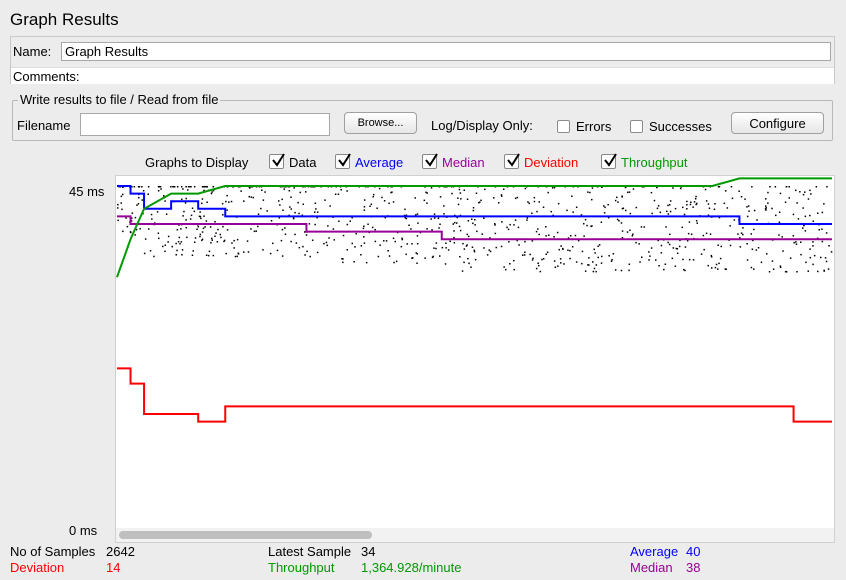 This screenshot has height=580, width=846. Describe the element at coordinates (32, 51) in the screenshot. I see `name-label: Name:` at that location.